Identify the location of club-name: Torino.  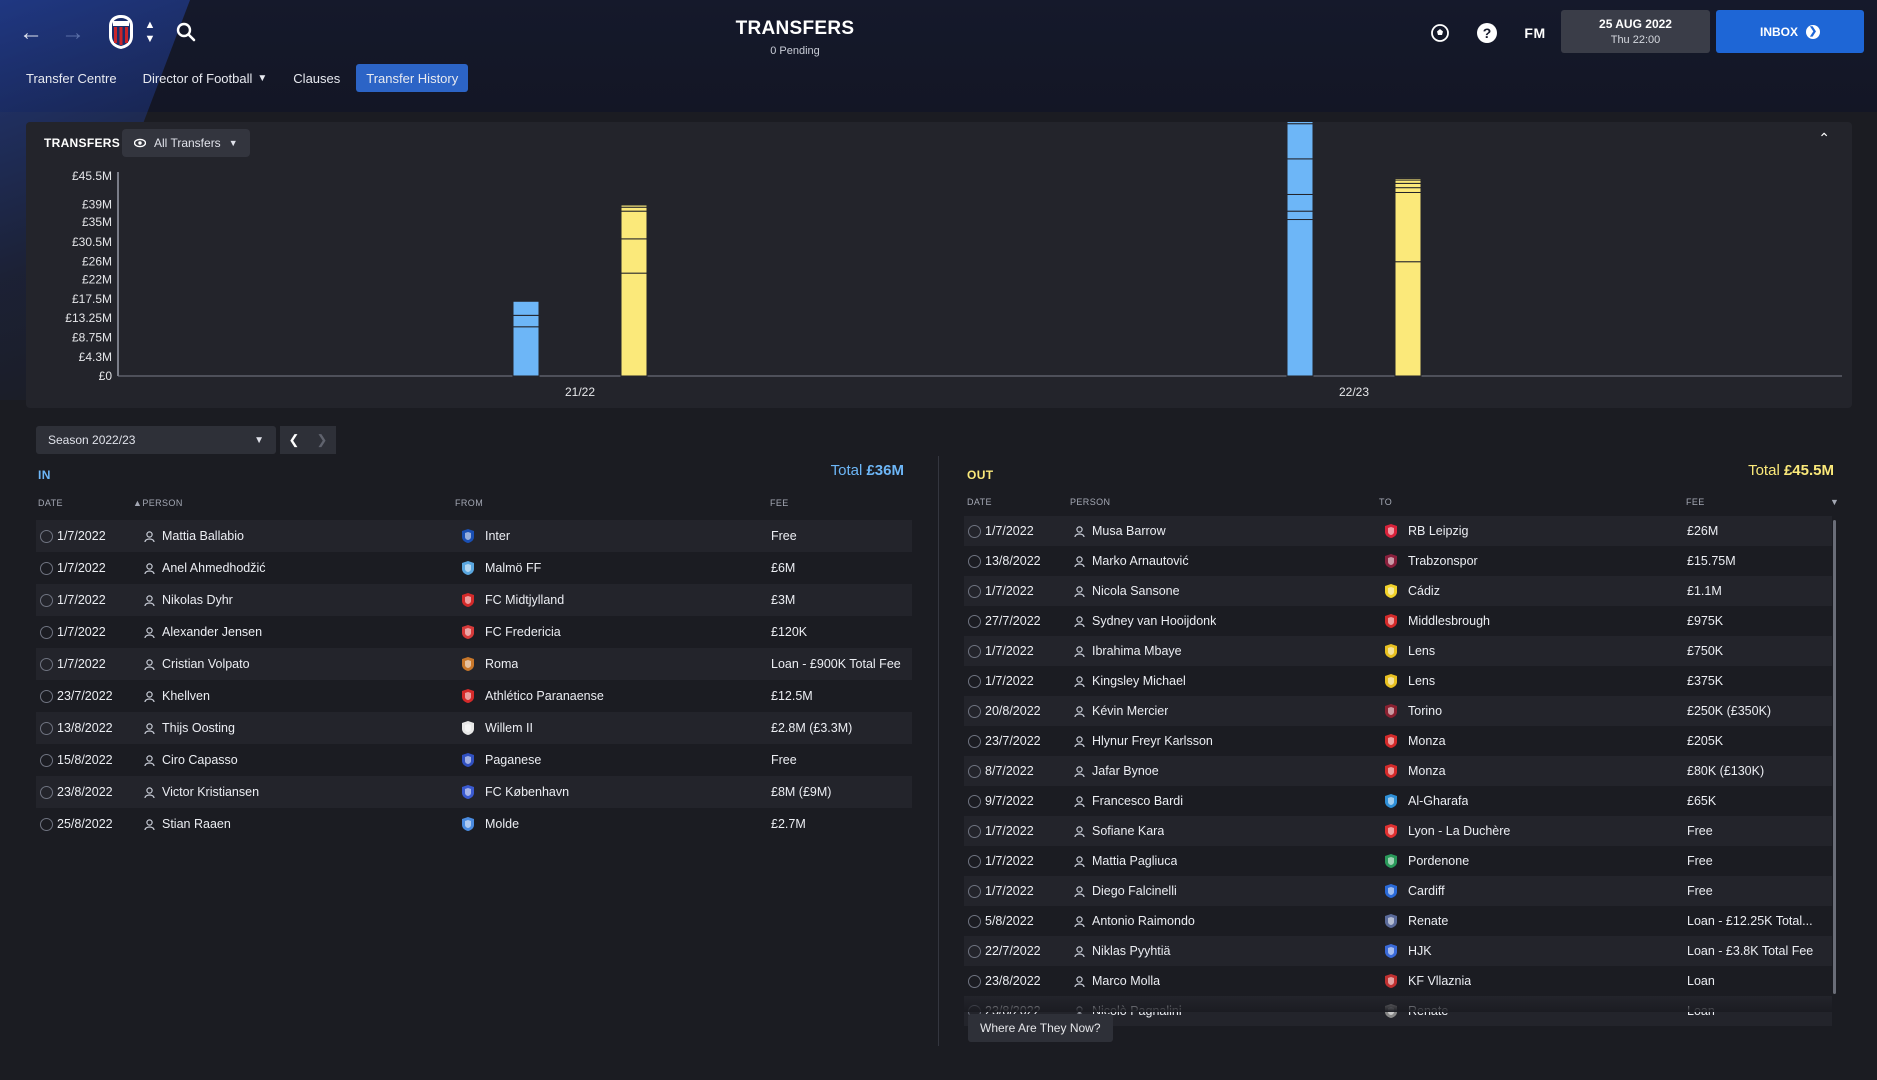
(1412, 711).